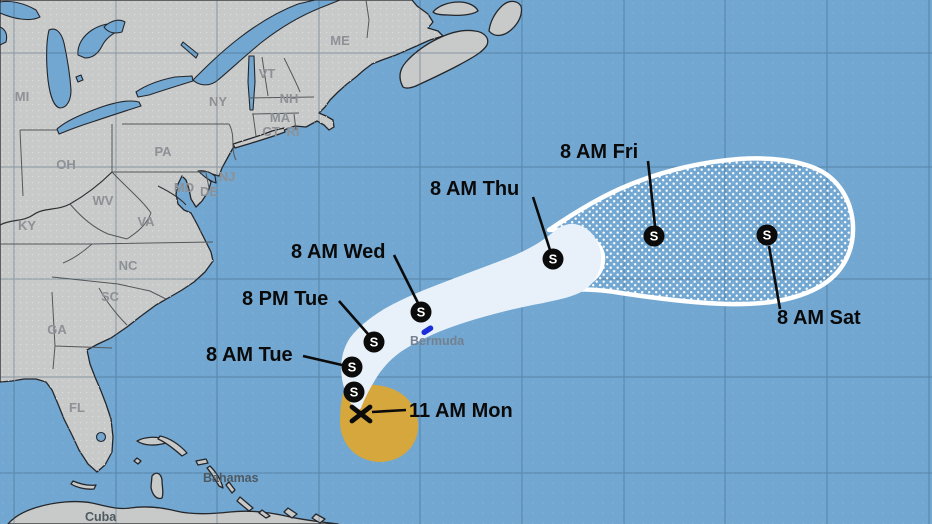  I want to click on state-label-VT: VT, so click(267, 73).